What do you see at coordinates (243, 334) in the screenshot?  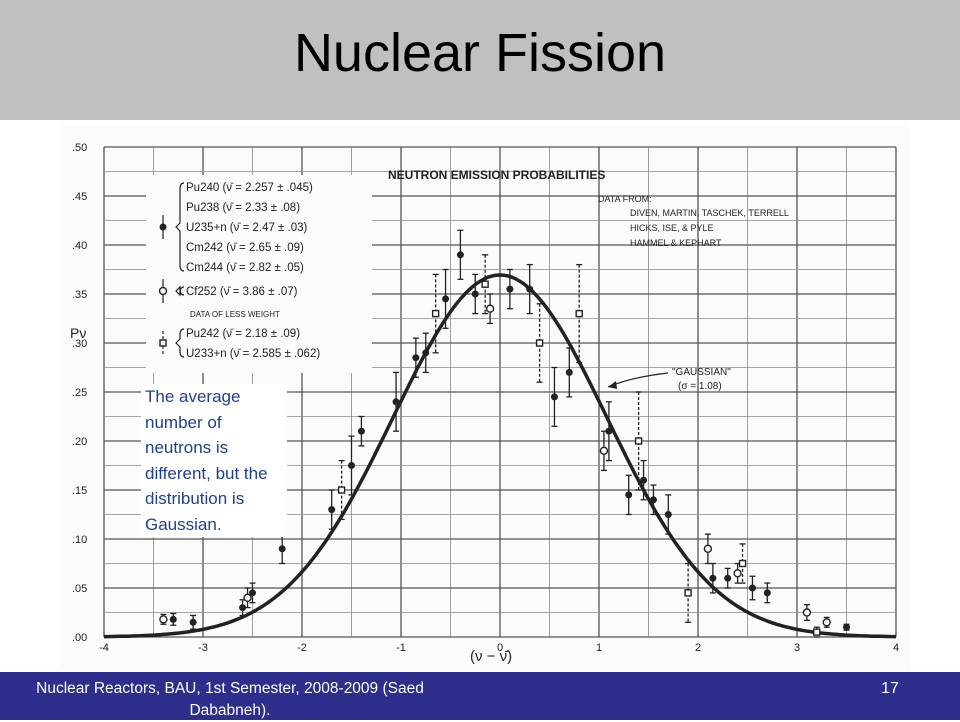 I see `legend-entry: Pu242 (ν̄ = 2.18 ± .09)` at bounding box center [243, 334].